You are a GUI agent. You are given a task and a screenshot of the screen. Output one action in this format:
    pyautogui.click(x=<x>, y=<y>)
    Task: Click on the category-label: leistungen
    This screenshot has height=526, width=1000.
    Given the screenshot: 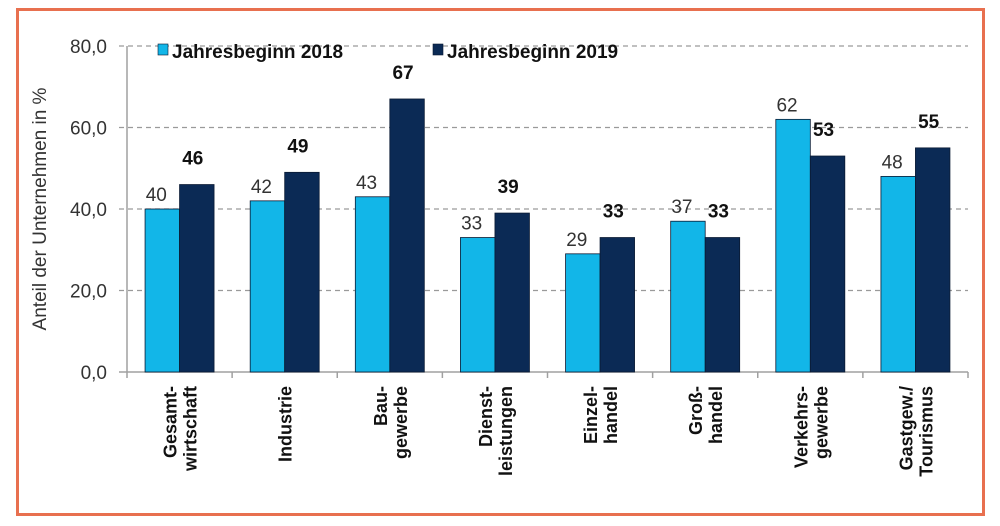 What is the action you would take?
    pyautogui.click(x=506, y=431)
    